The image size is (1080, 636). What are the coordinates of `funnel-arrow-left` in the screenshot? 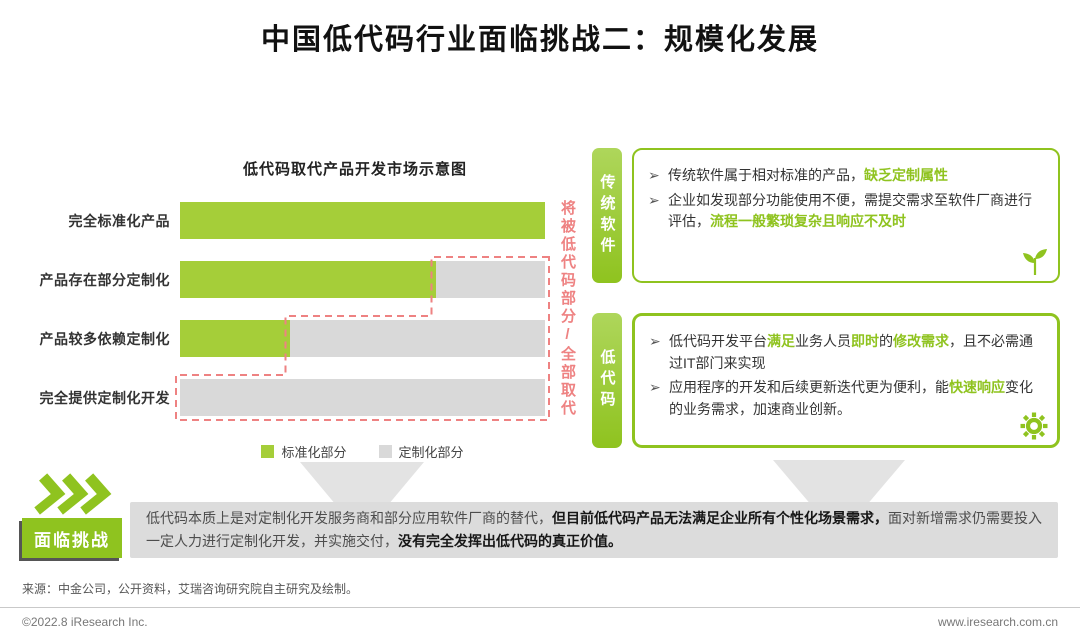 It's located at (362, 482).